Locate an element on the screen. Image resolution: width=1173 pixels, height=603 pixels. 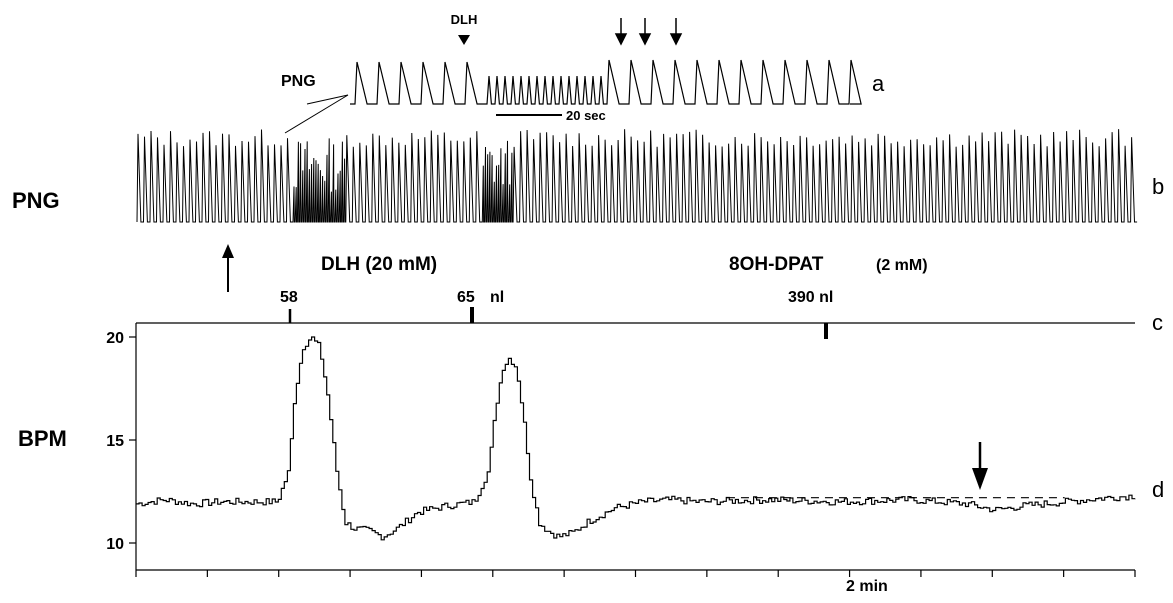
drug2-conc-label: (2 mM) is located at coordinates (902, 265).